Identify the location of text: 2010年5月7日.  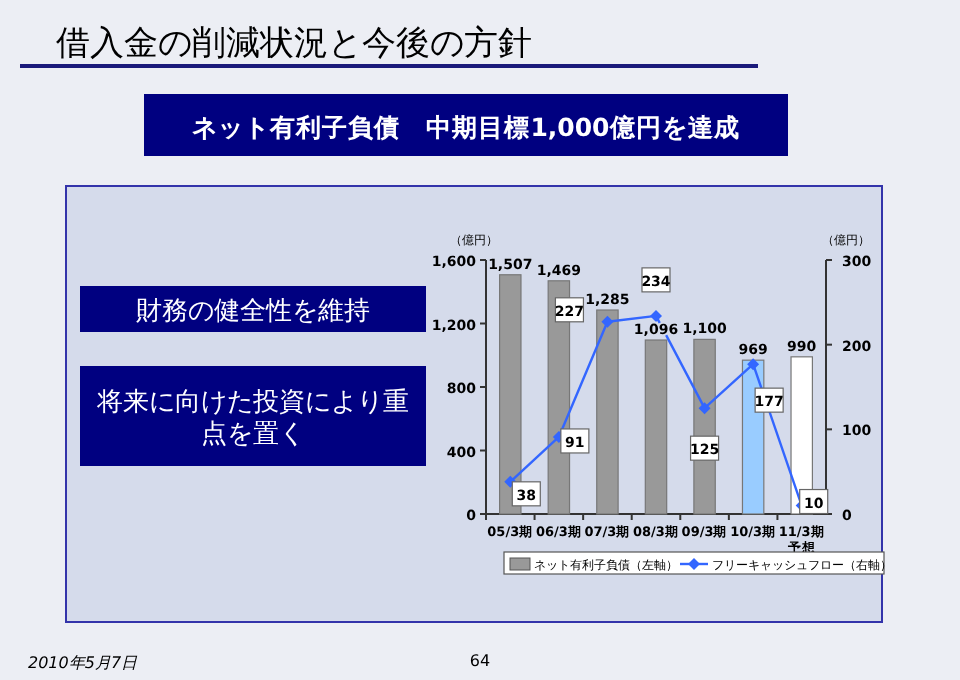
(84, 663).